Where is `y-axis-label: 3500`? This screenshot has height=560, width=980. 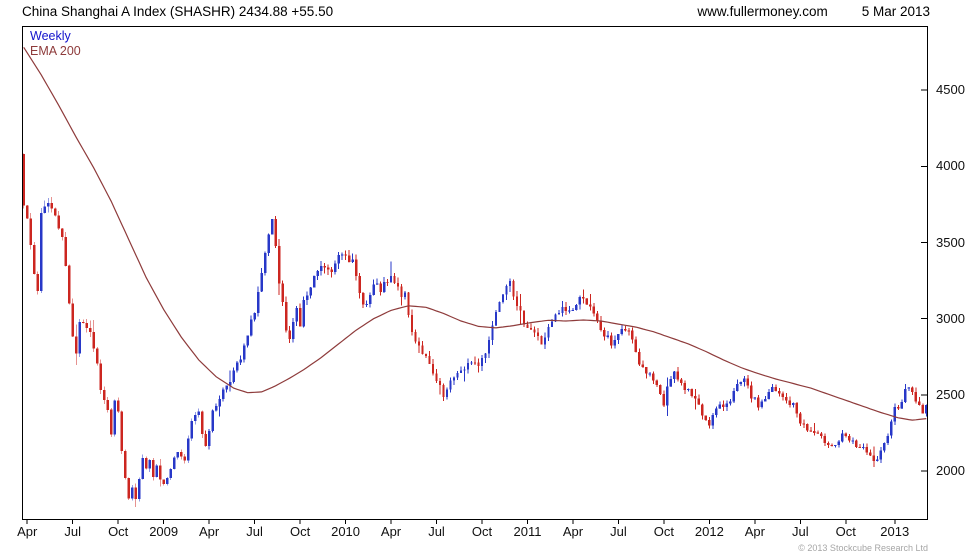
y-axis-label: 3500 is located at coordinates (950, 242).